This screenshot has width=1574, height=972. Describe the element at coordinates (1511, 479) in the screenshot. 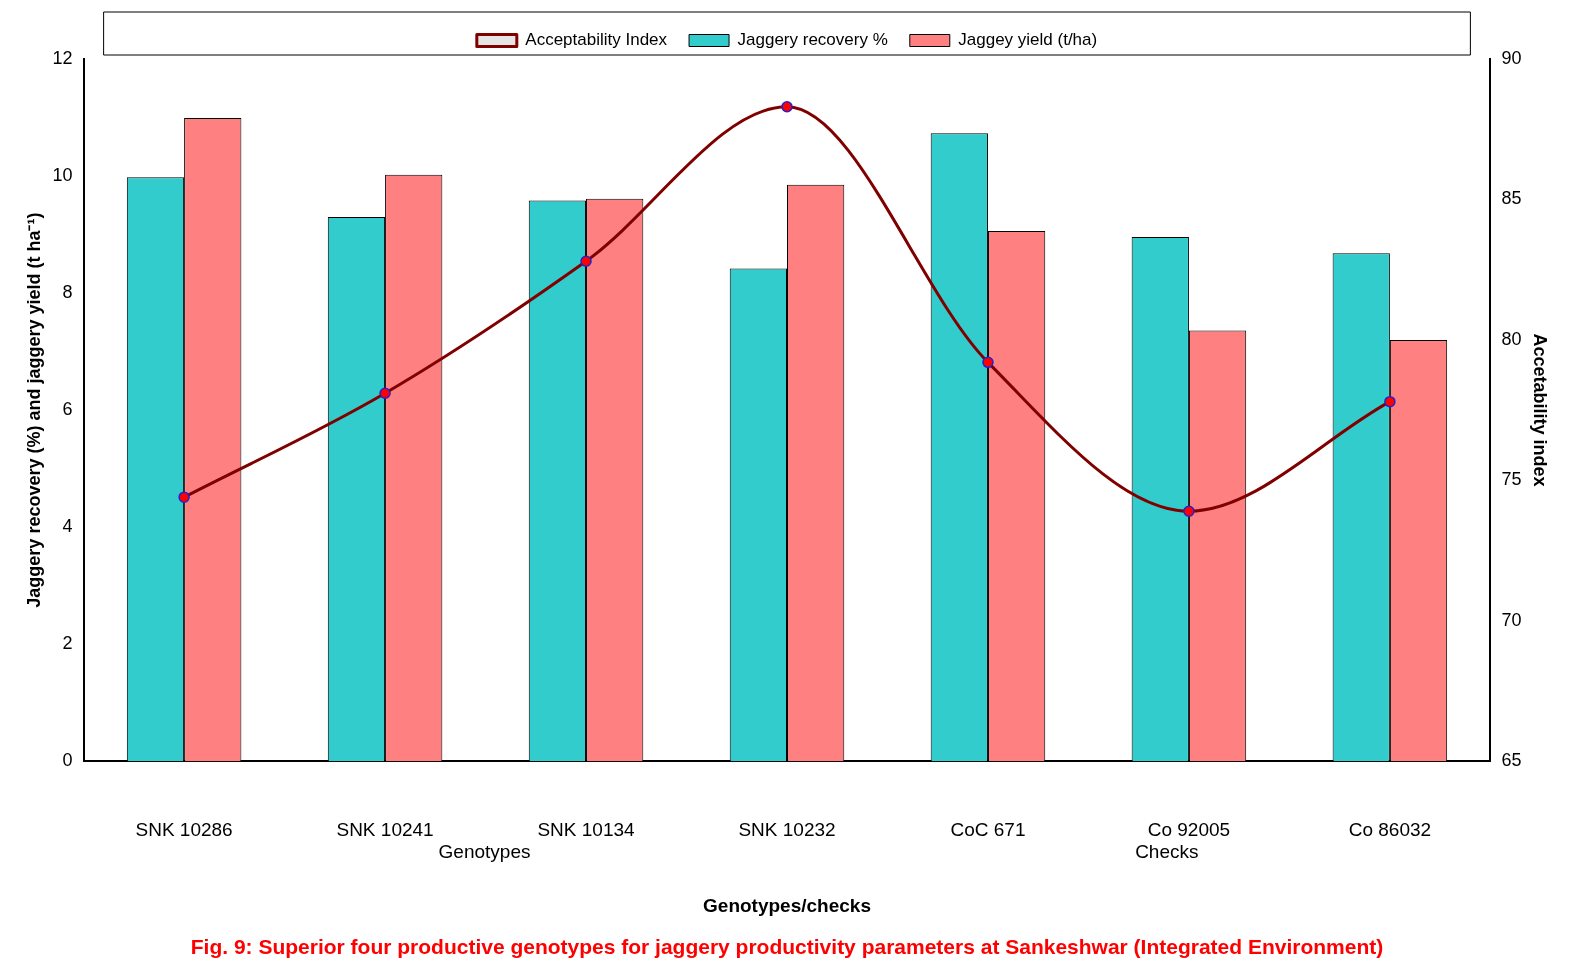

I see `y2-tick-label: 75` at that location.